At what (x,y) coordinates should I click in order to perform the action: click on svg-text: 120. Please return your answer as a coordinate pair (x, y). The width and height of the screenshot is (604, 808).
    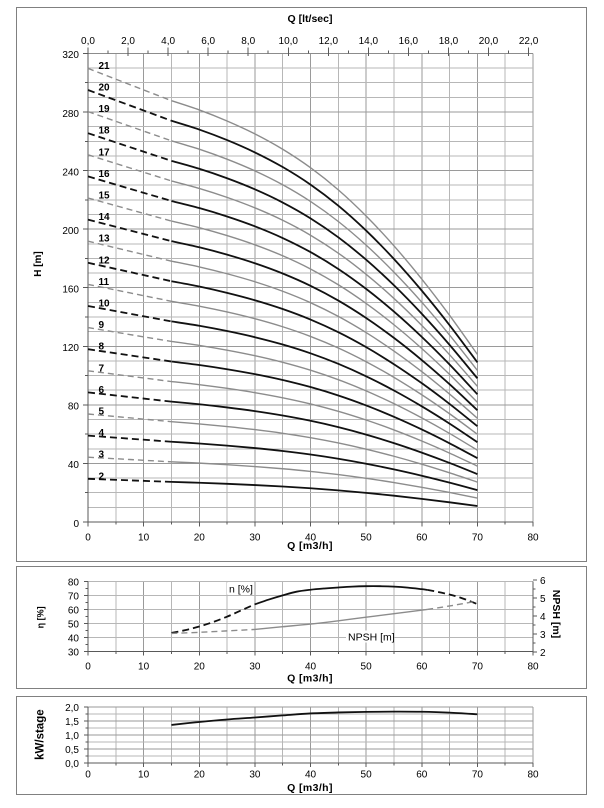
    Looking at the image, I should click on (70, 348).